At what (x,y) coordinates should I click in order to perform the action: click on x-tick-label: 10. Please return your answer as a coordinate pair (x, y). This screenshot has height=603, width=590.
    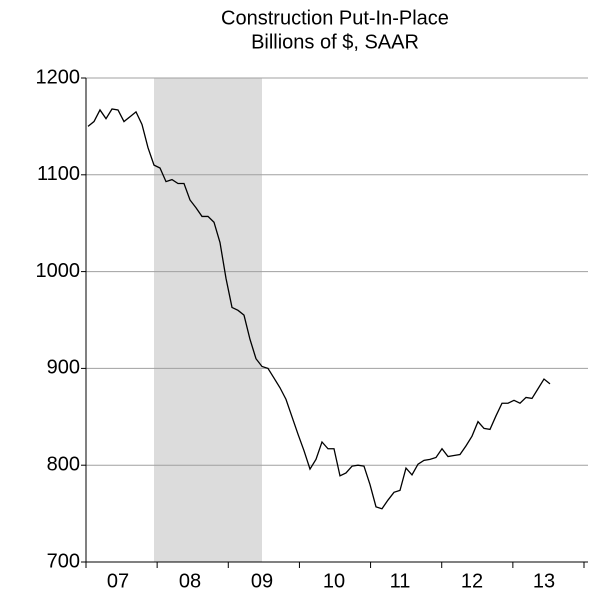
    Looking at the image, I should click on (334, 581).